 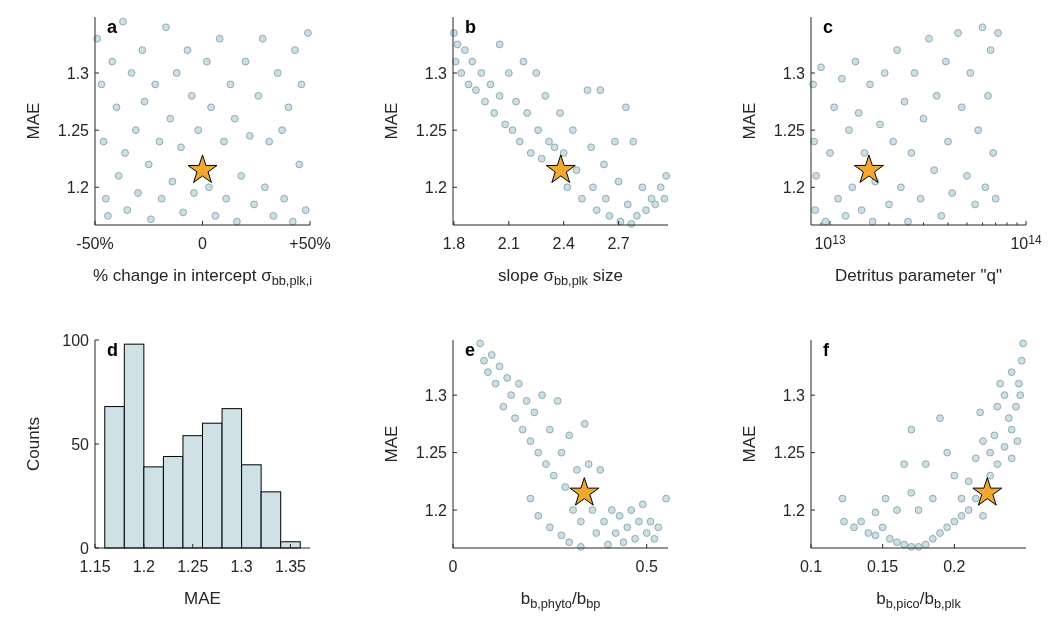 What do you see at coordinates (811, 566) in the screenshot?
I see `x-tick-label: 0.1` at bounding box center [811, 566].